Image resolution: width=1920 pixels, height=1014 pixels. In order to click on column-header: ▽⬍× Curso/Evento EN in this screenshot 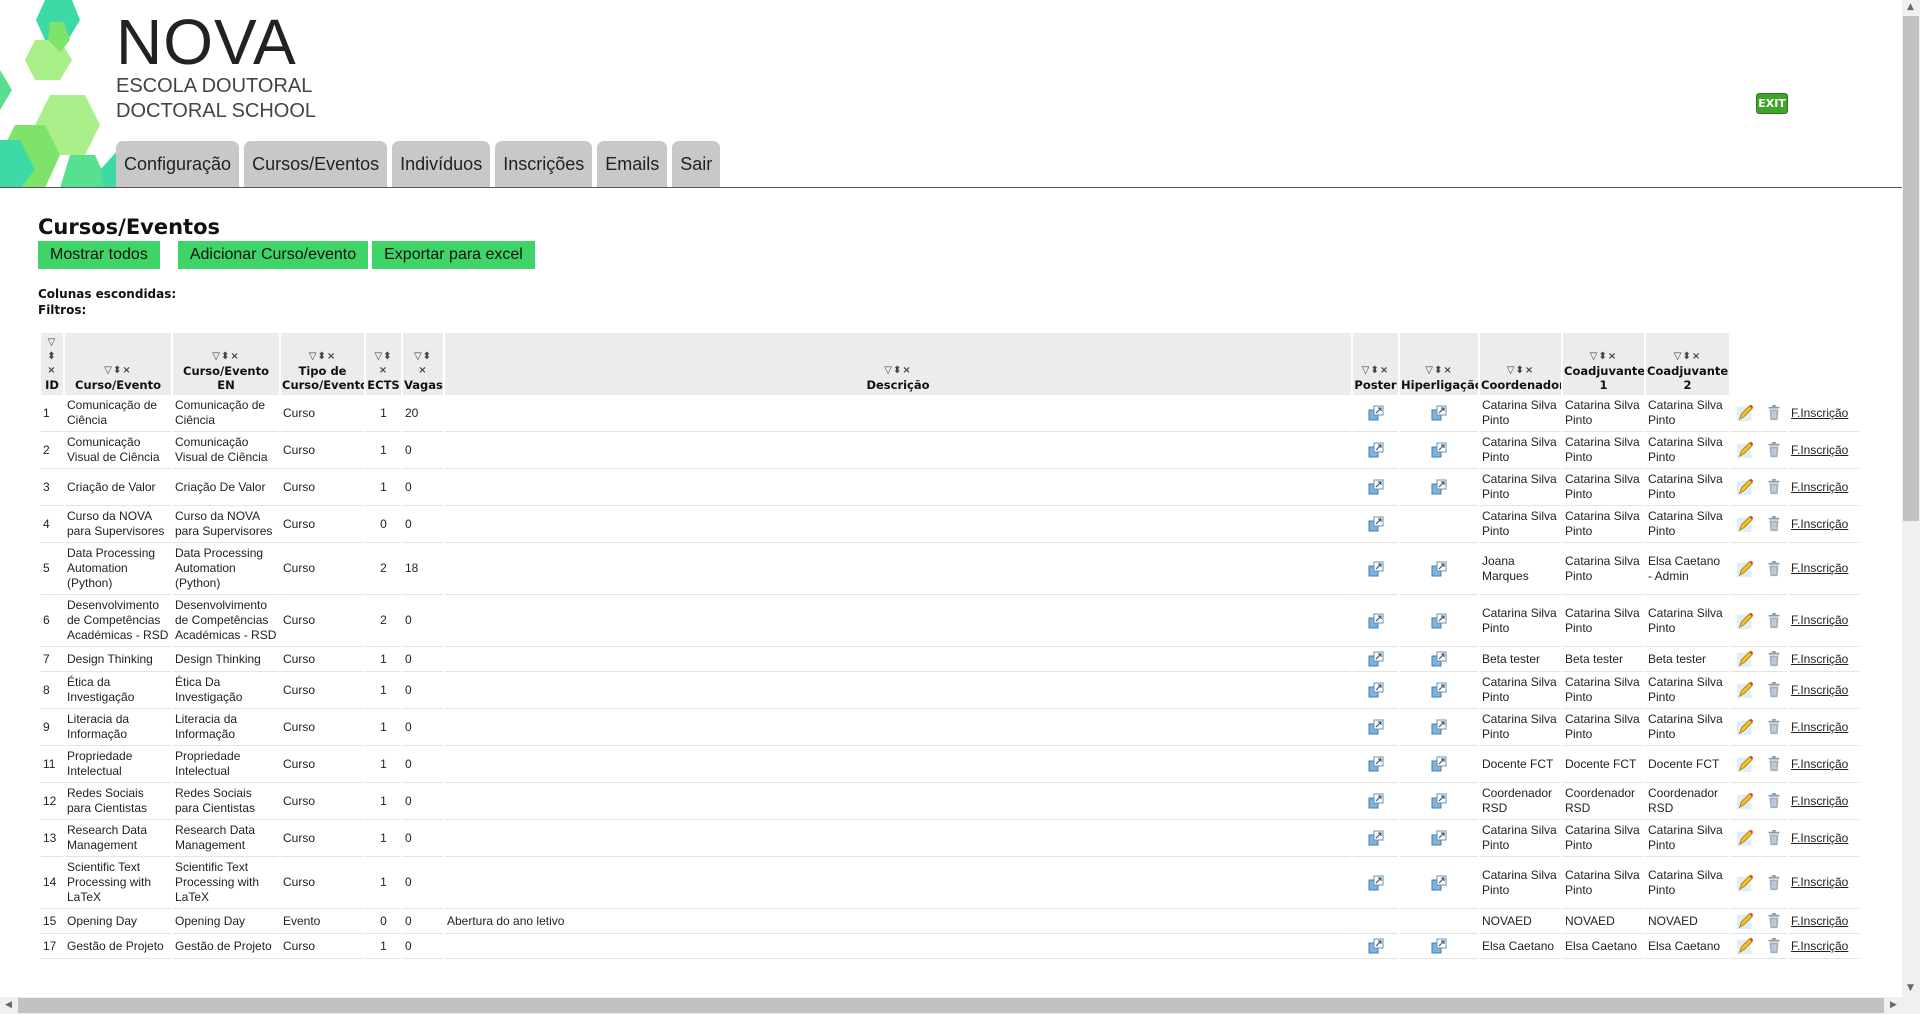, I will do `click(226, 364)`.